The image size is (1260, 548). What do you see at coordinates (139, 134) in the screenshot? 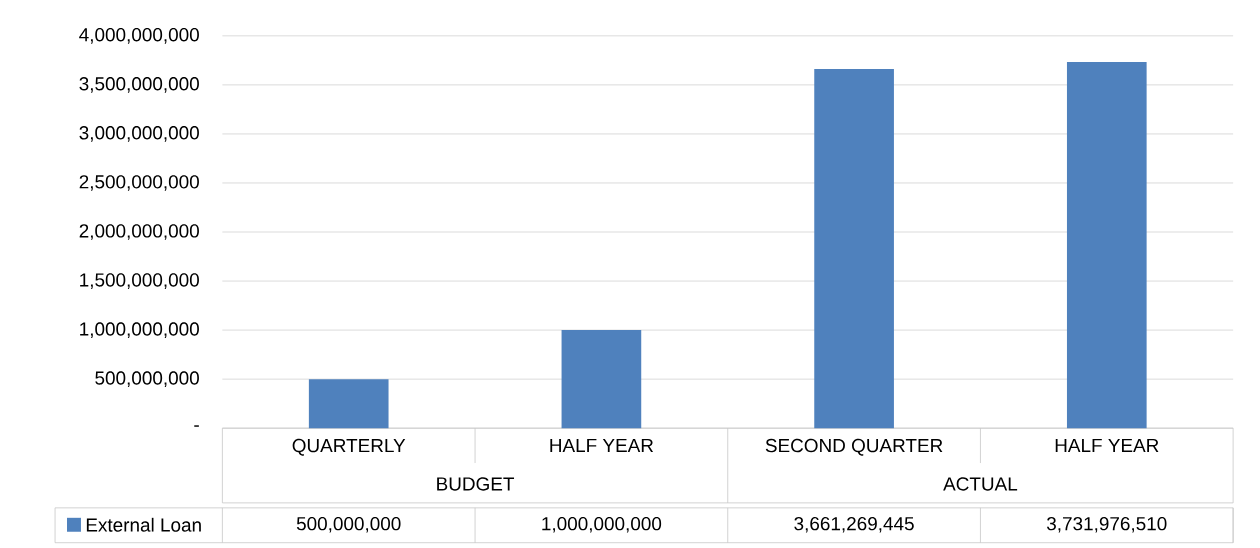
I see `y-tick-label: 3,000,000,000` at bounding box center [139, 134].